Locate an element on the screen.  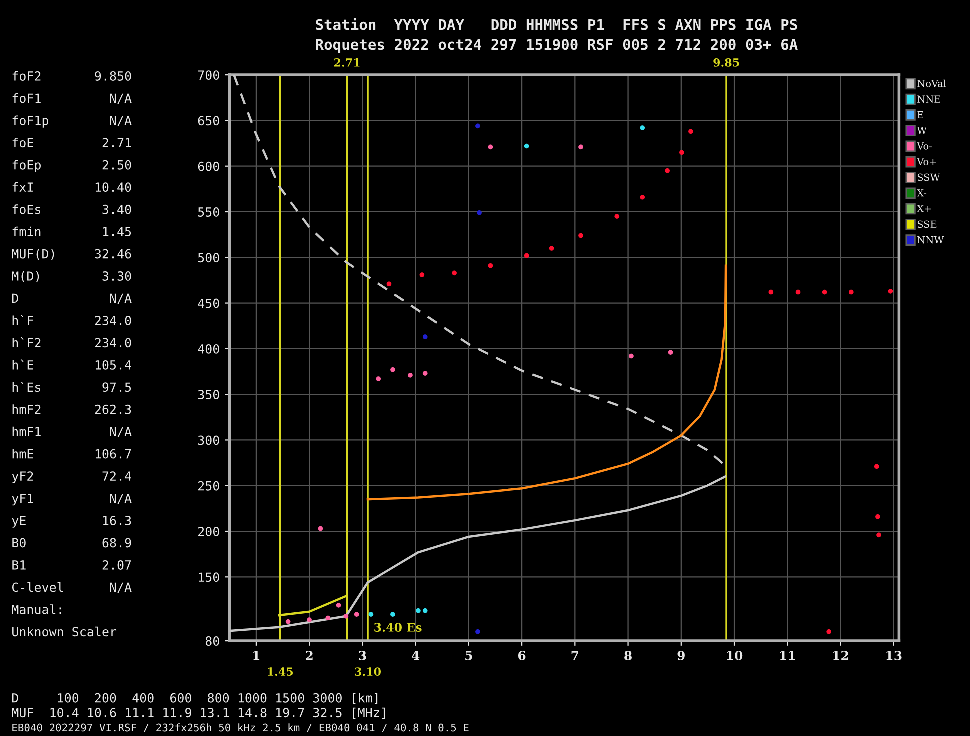
ref-line-label: 9.85 is located at coordinates (727, 62).